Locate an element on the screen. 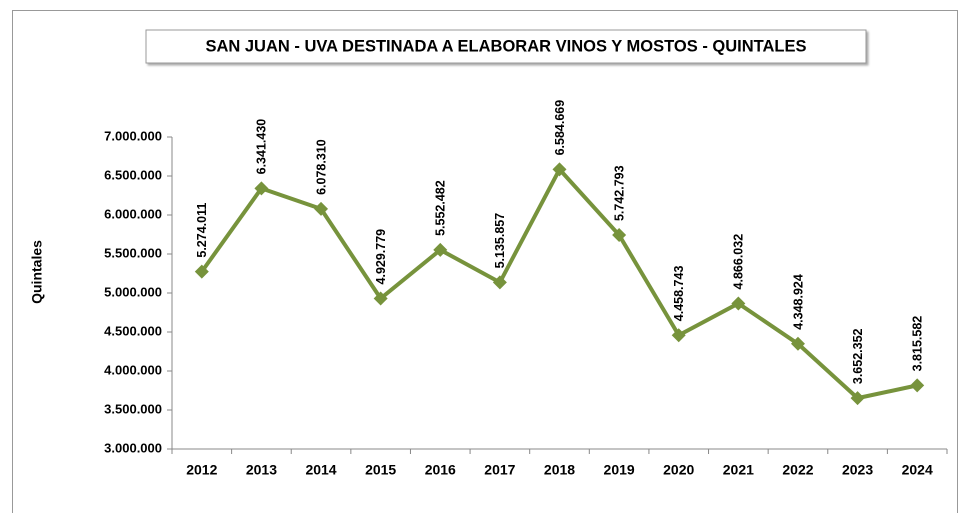 The width and height of the screenshot is (965, 513). data-label: 3.815.582 is located at coordinates (917, 344).